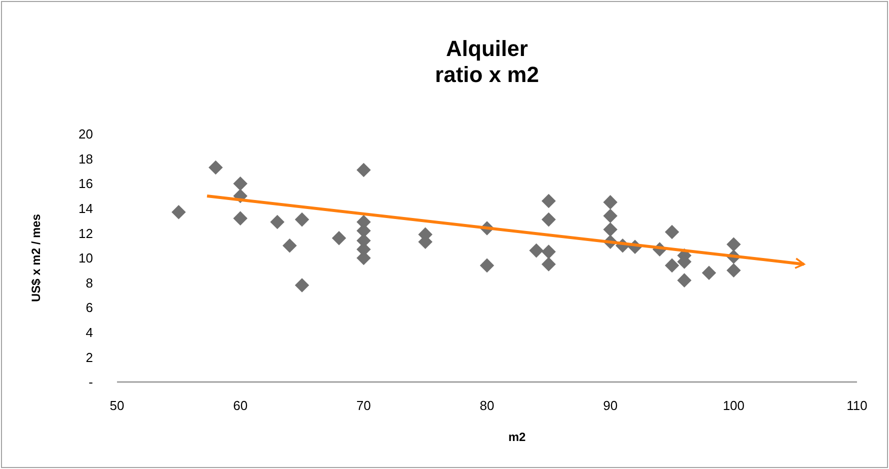  Describe the element at coordinates (610, 405) in the screenshot. I see `x-tick-label: 90` at that location.